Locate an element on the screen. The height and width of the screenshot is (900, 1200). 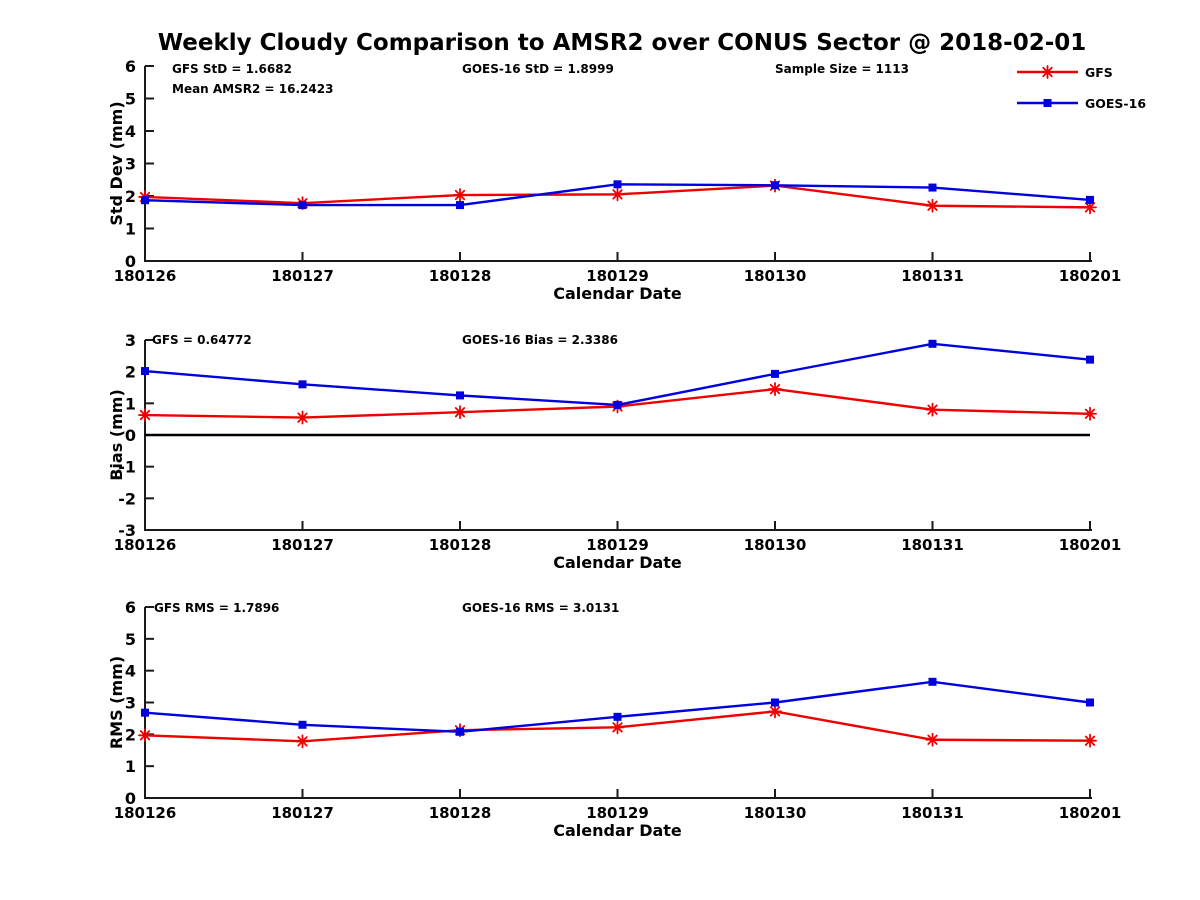
y-tick-label: 4 is located at coordinates (130, 131).